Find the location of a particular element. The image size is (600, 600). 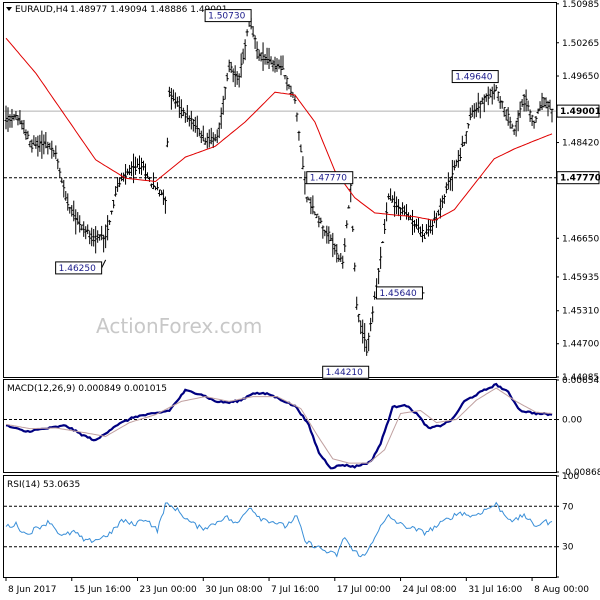

macd-line is located at coordinates (279, 426).